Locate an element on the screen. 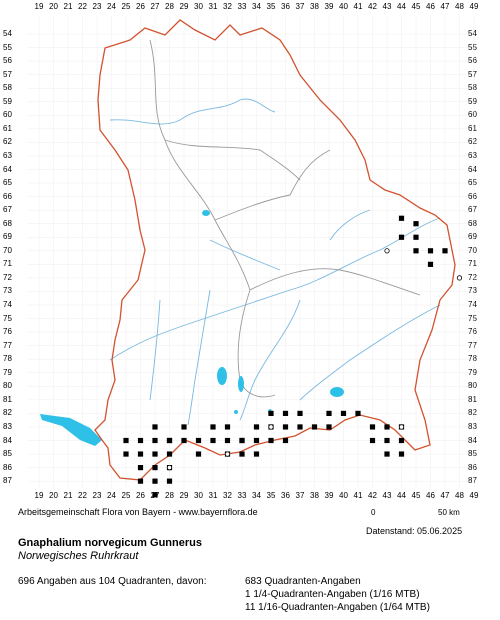  column-label: 42 is located at coordinates (372, 6).